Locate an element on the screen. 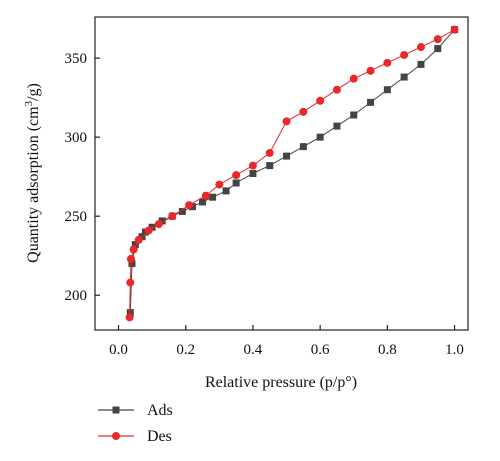  legend-item-des: Des is located at coordinates (135, 436).